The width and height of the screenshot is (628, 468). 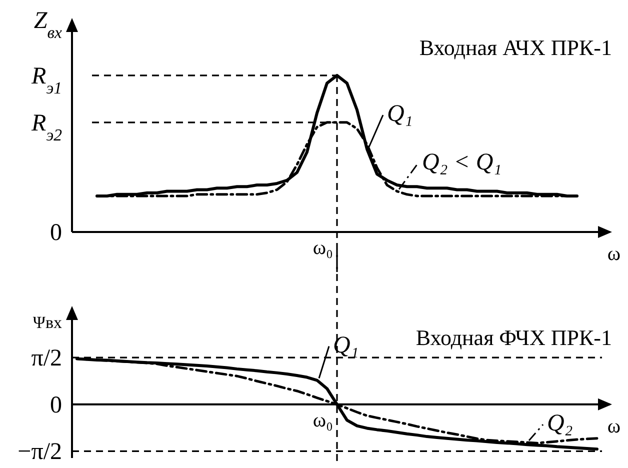 What do you see at coordinates (560, 423) in the screenshot?
I see `legend-label: Q₂` at bounding box center [560, 423].